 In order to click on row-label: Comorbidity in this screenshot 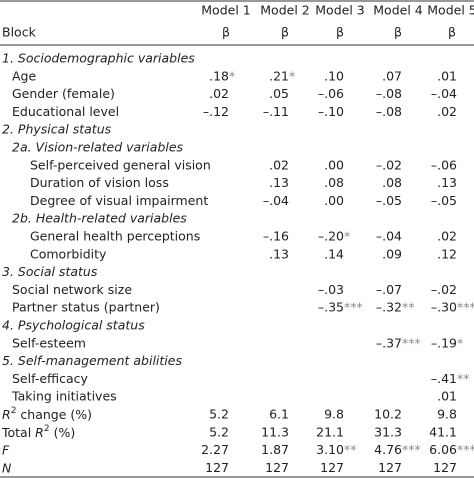, I will do `click(68, 253)`.